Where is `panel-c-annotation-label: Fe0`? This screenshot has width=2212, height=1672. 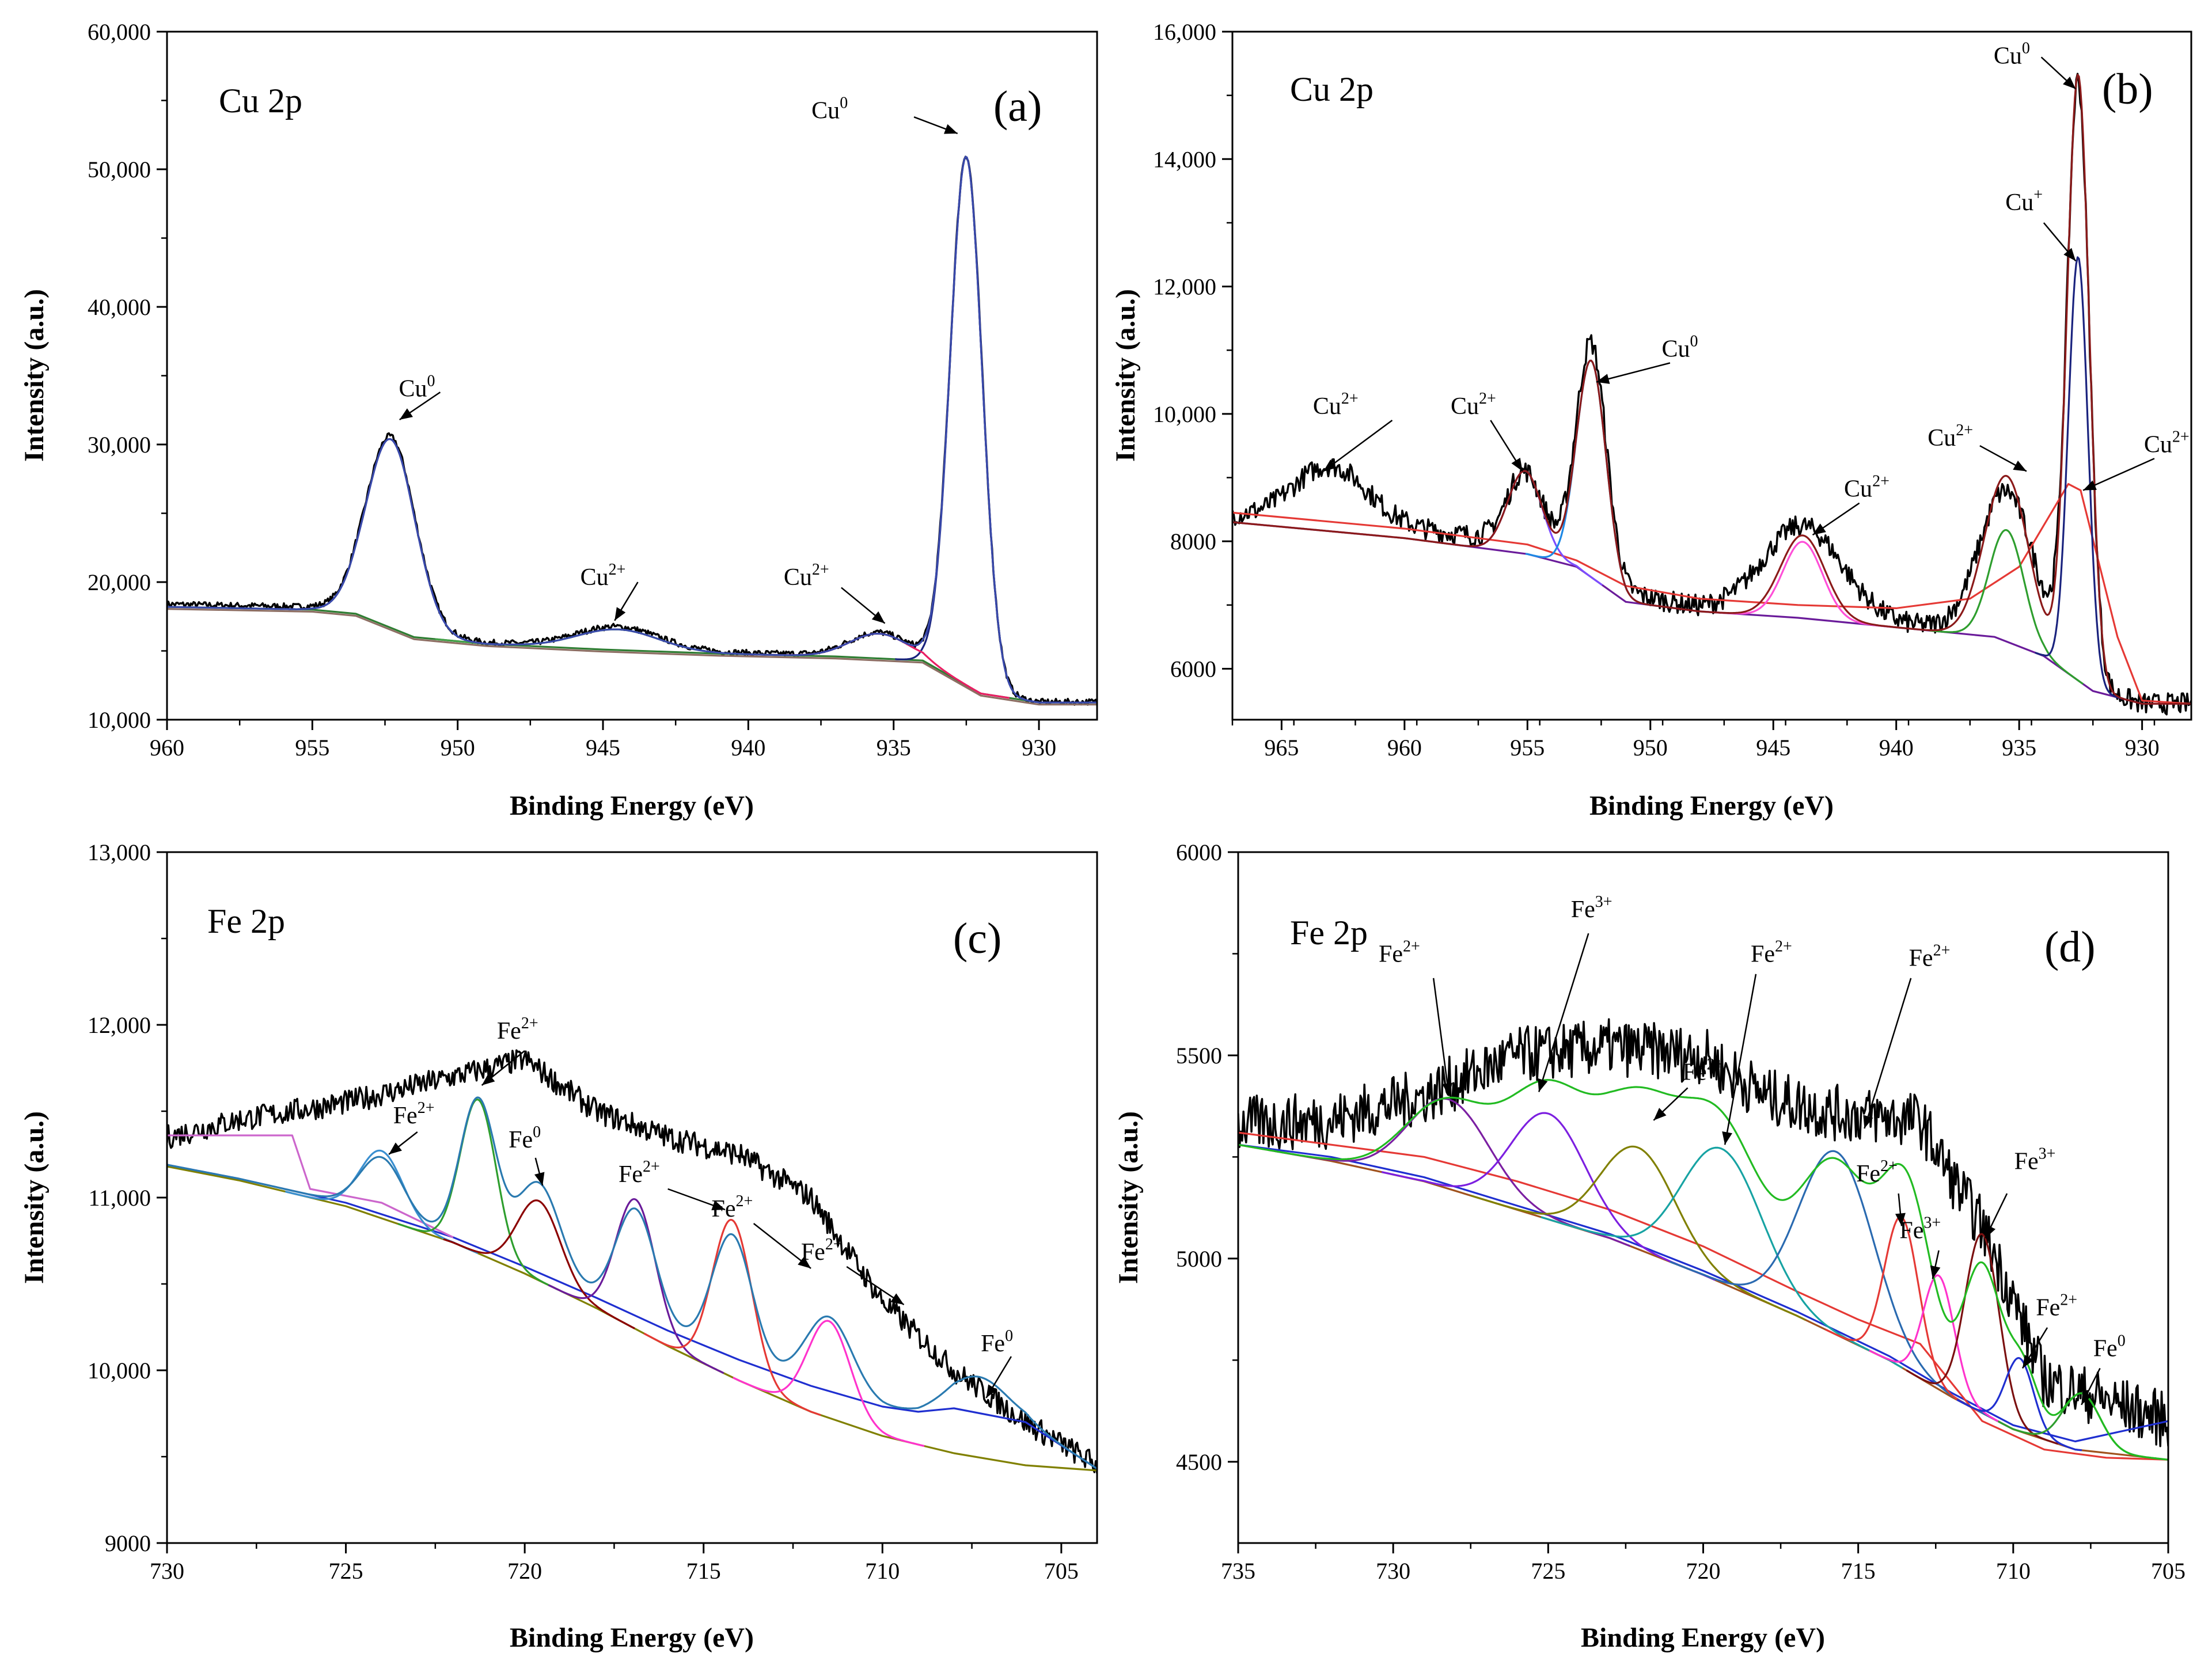
panel-c-annotation-label: Fe0 is located at coordinates (525, 1138).